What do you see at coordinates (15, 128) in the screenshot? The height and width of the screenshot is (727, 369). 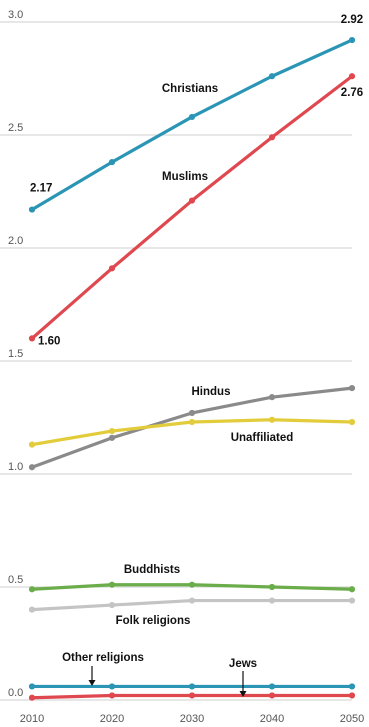 I see `y-tick-label: 2.5` at bounding box center [15, 128].